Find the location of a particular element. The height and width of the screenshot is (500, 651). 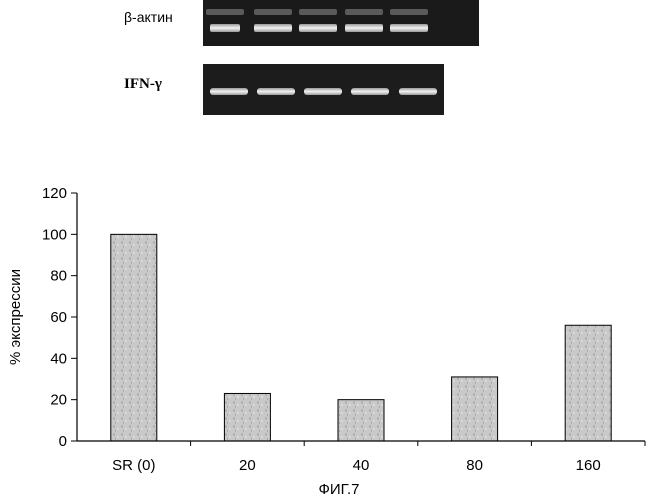

gel-beta-actin-label: β-актин is located at coordinates (148, 17).